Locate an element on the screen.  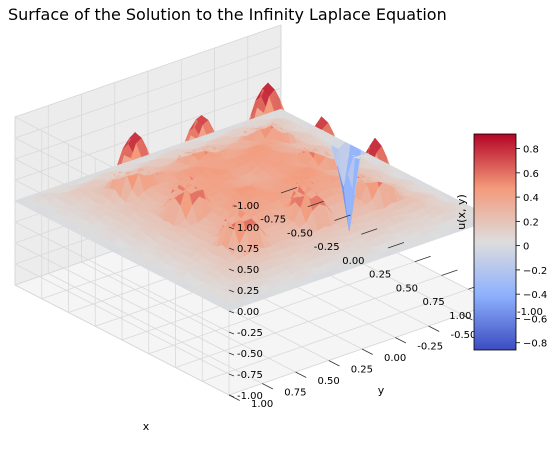
y-tick-label: 0.00 is located at coordinates (395, 358).